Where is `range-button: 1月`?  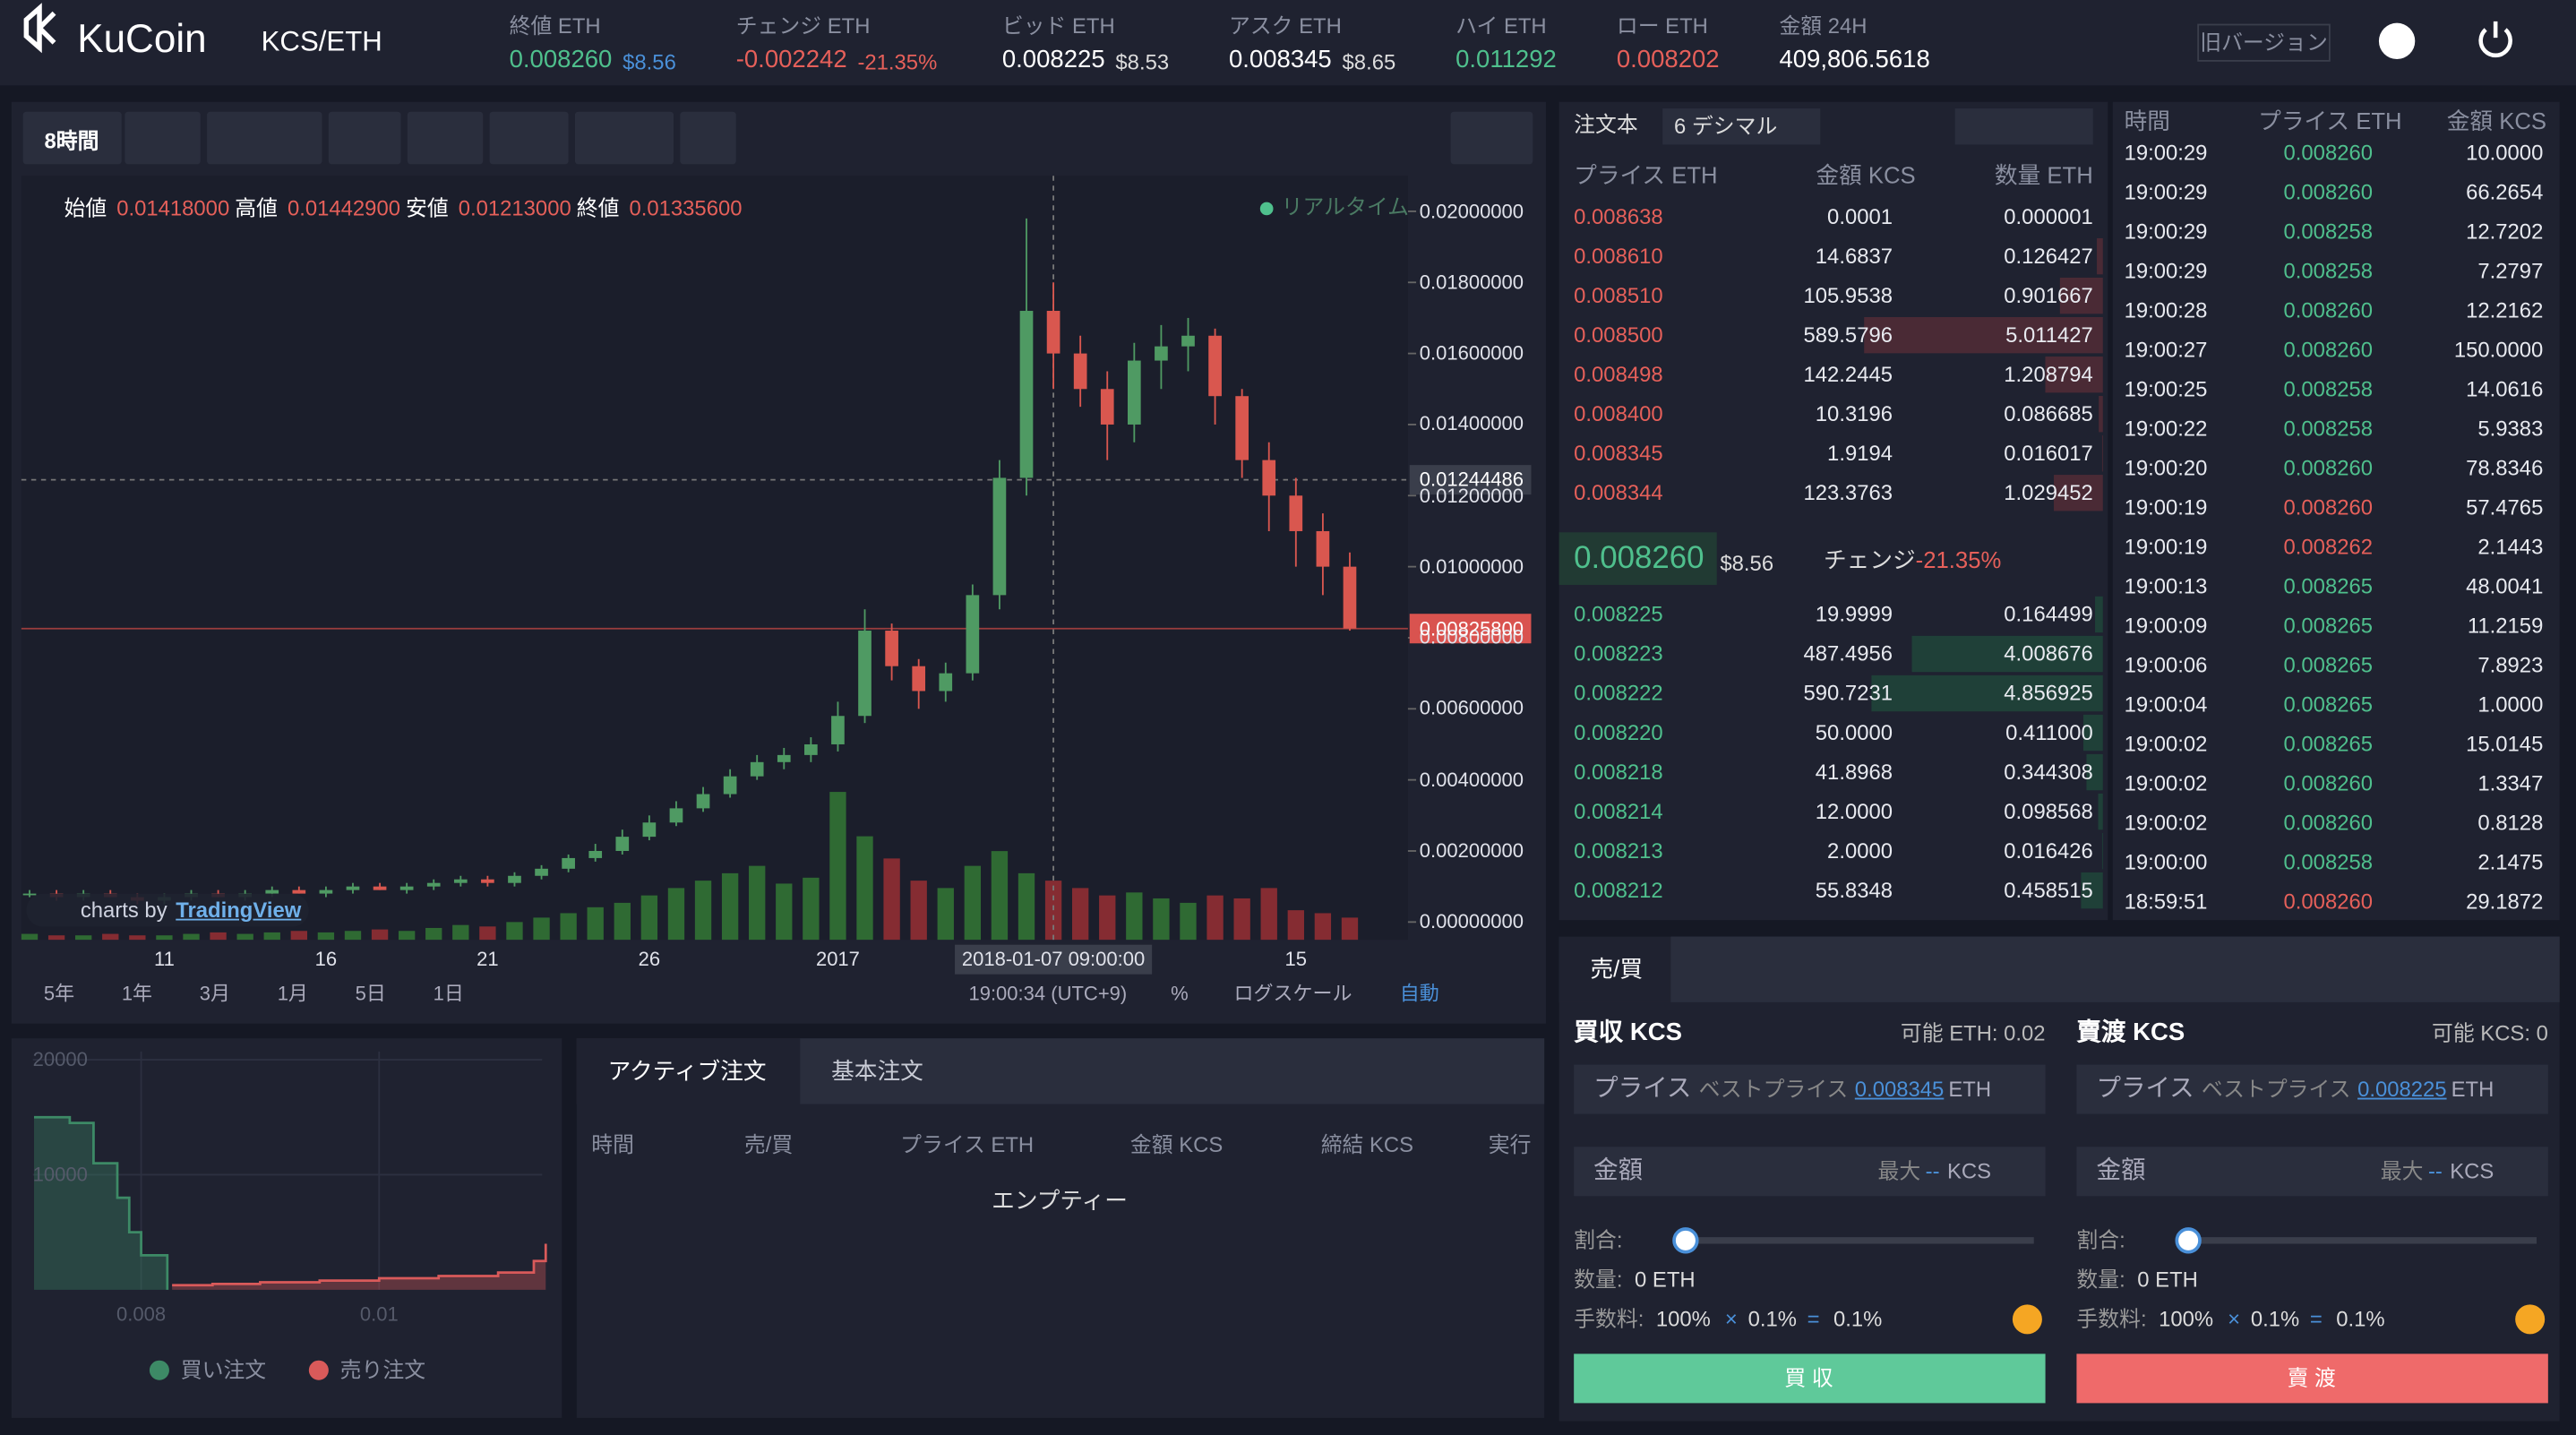 range-button: 1月 is located at coordinates (292, 994).